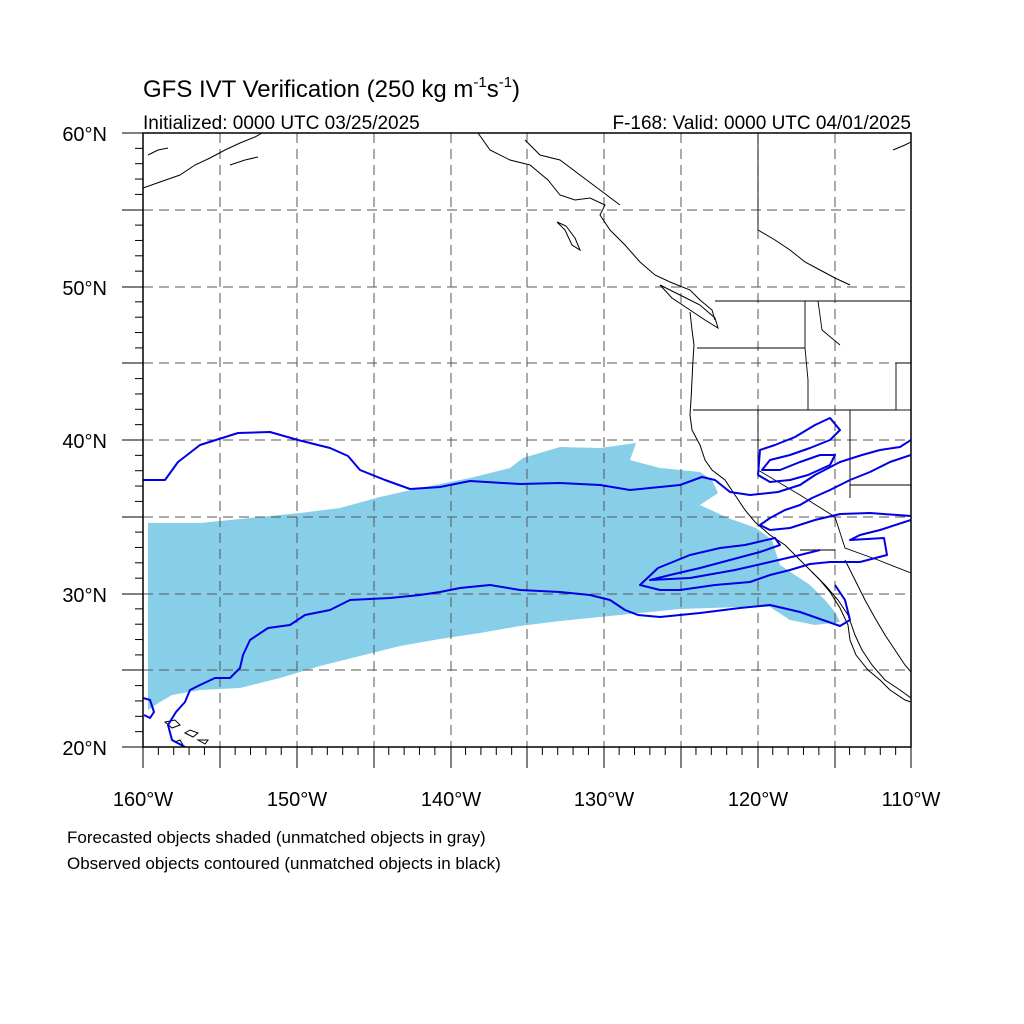 The width and height of the screenshot is (1024, 1024). What do you see at coordinates (800, 505) in the screenshot?
I see `west-coast-usa` at bounding box center [800, 505].